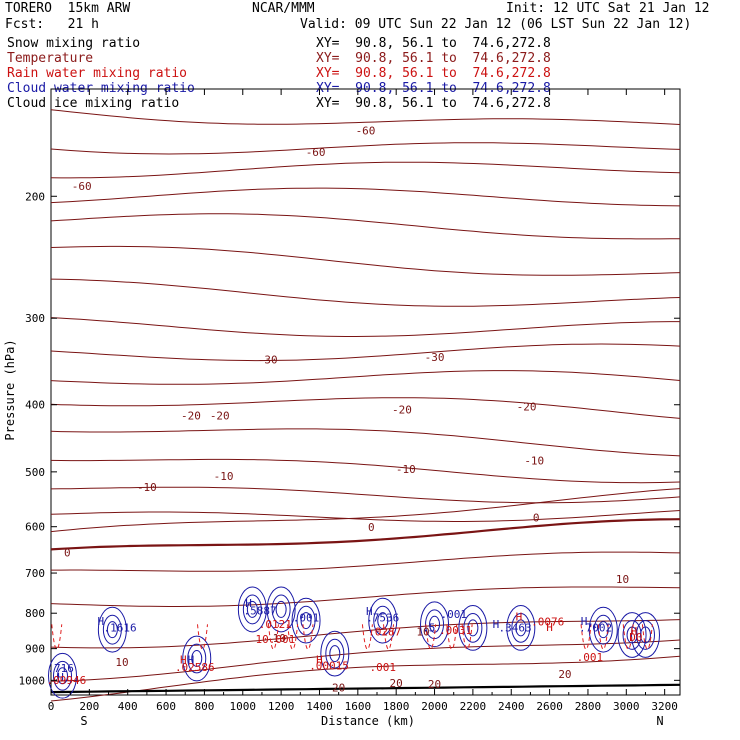 This screenshot has height=740, width=740. What do you see at coordinates (435, 357) in the screenshot?
I see `temperature-label: -30` at bounding box center [435, 357].